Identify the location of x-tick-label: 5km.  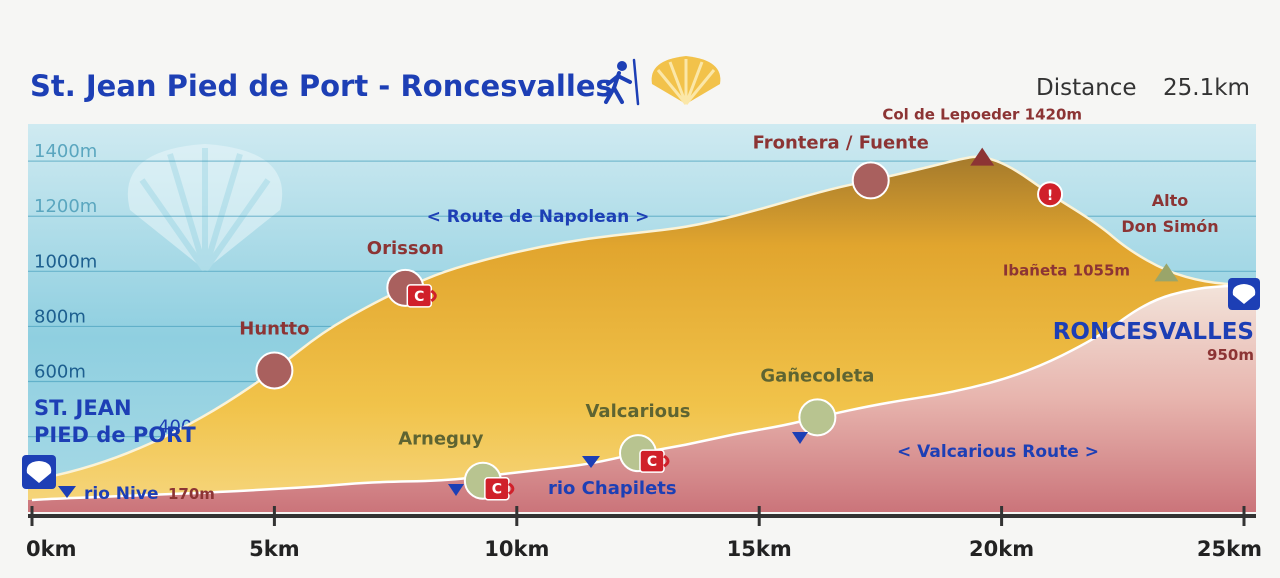
(274, 549).